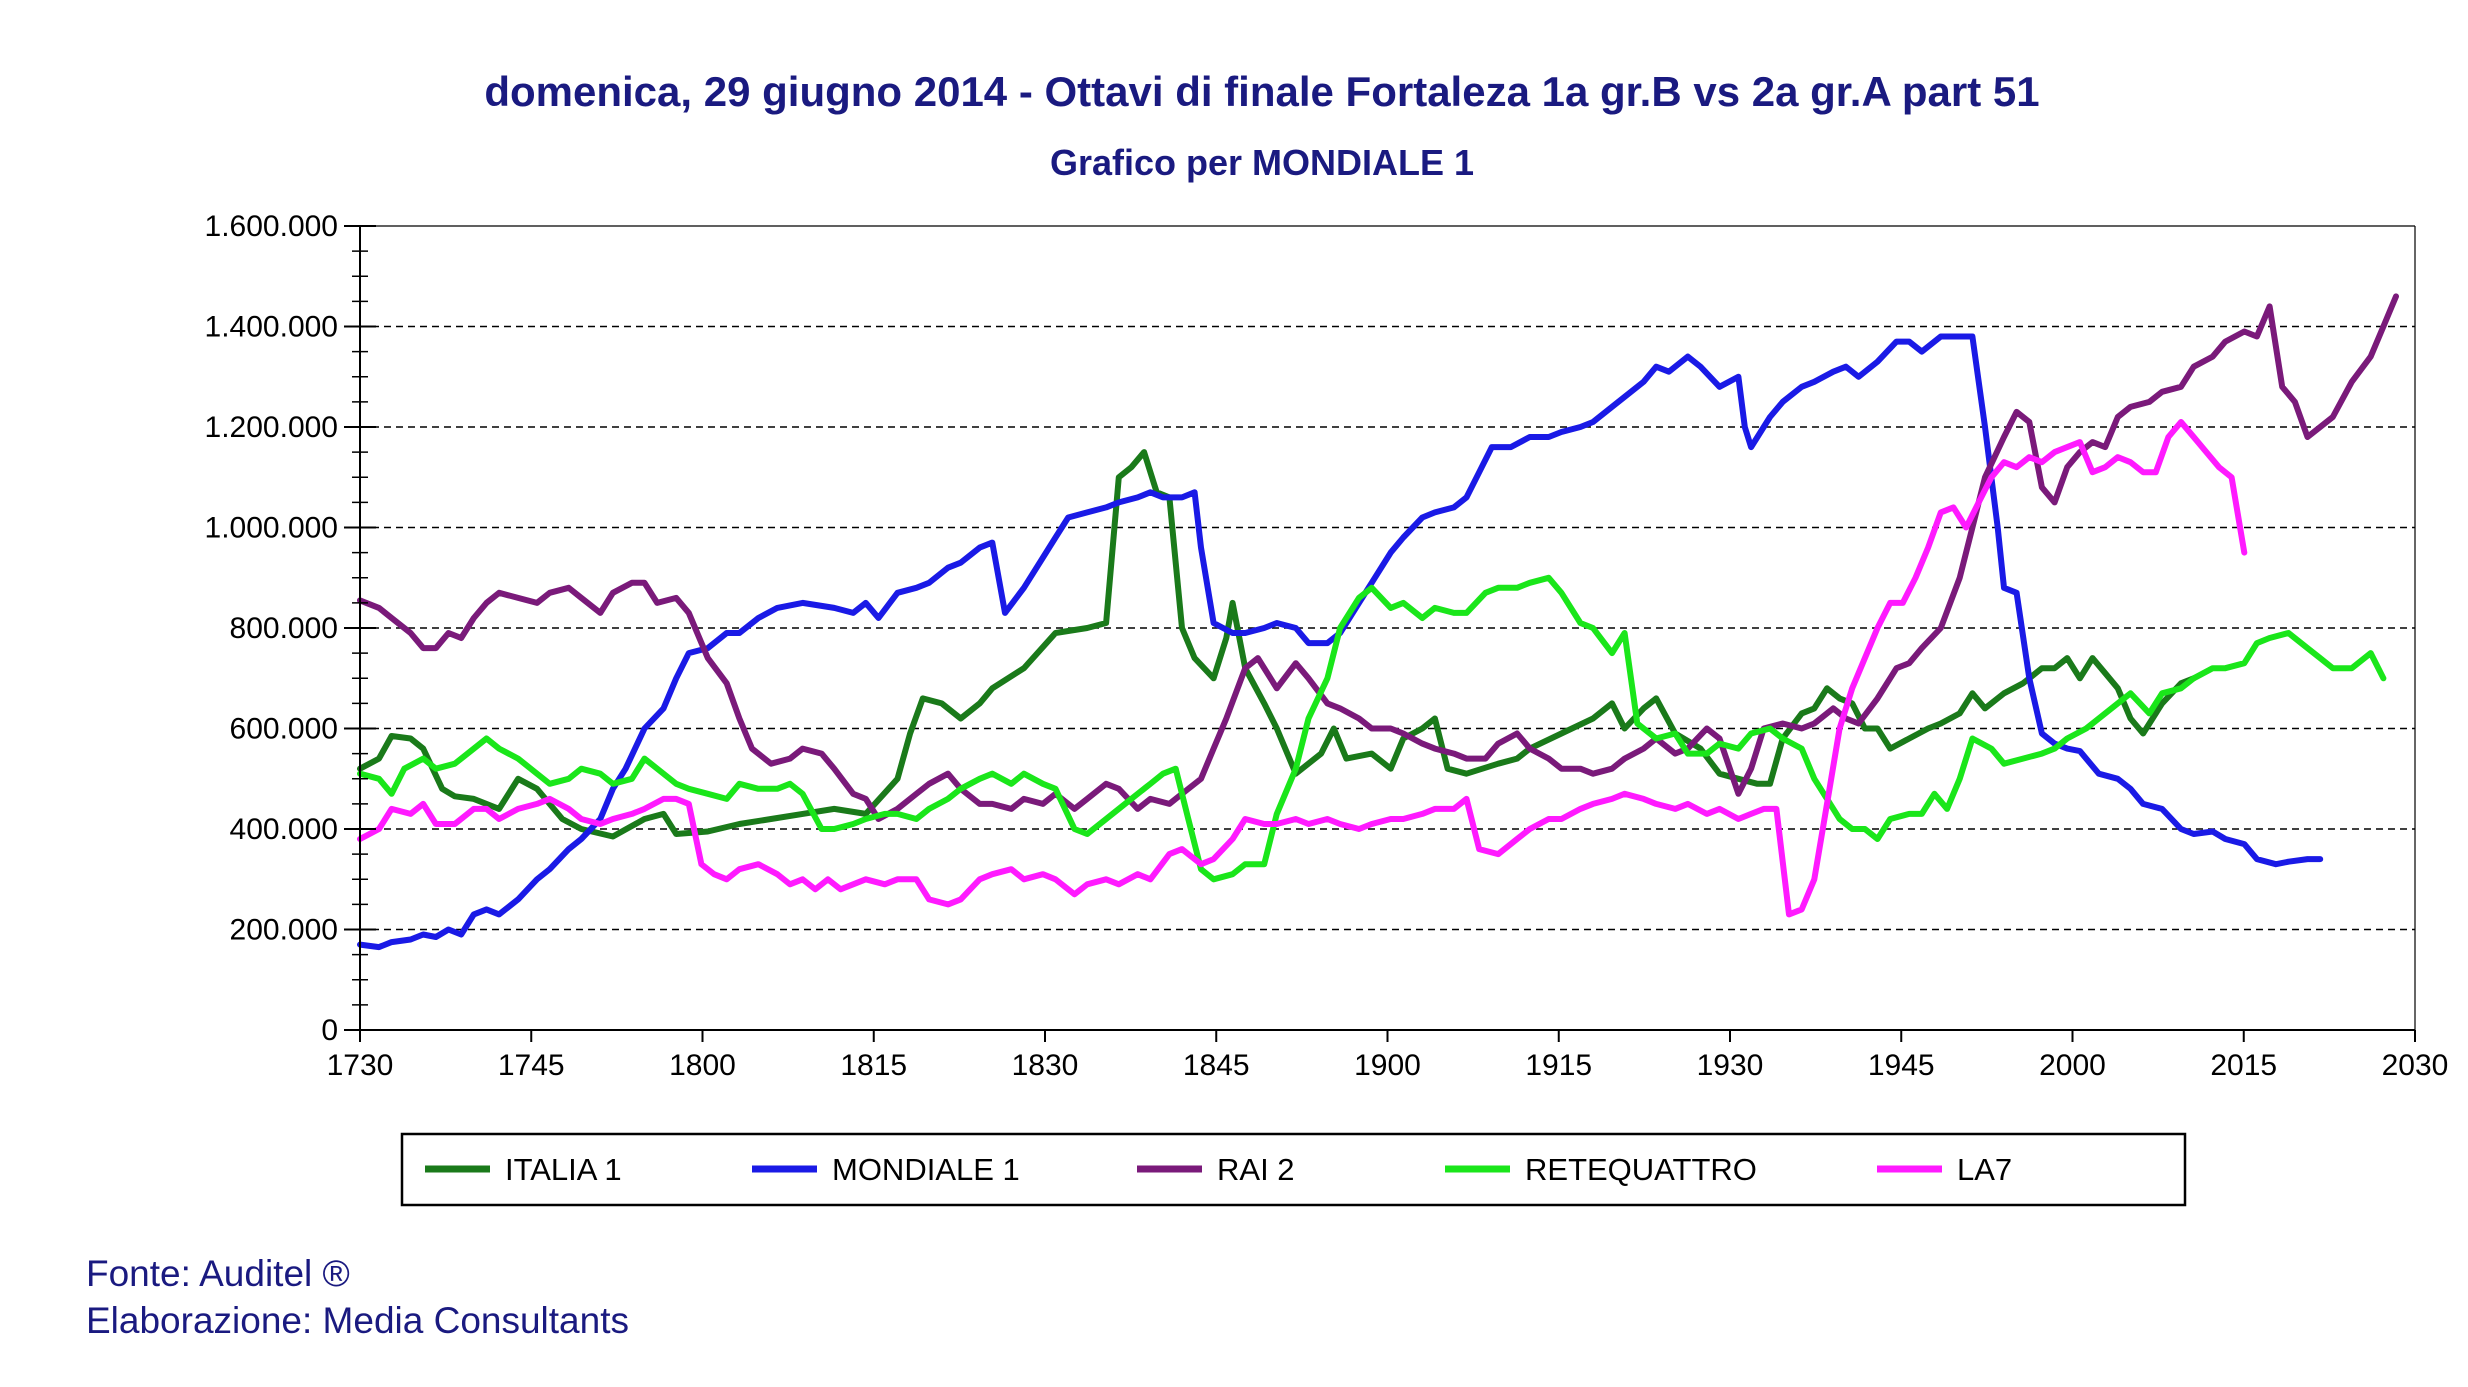 The height and width of the screenshot is (1387, 2468). What do you see at coordinates (329, 1030) in the screenshot?
I see `y-tick-label: 0` at bounding box center [329, 1030].